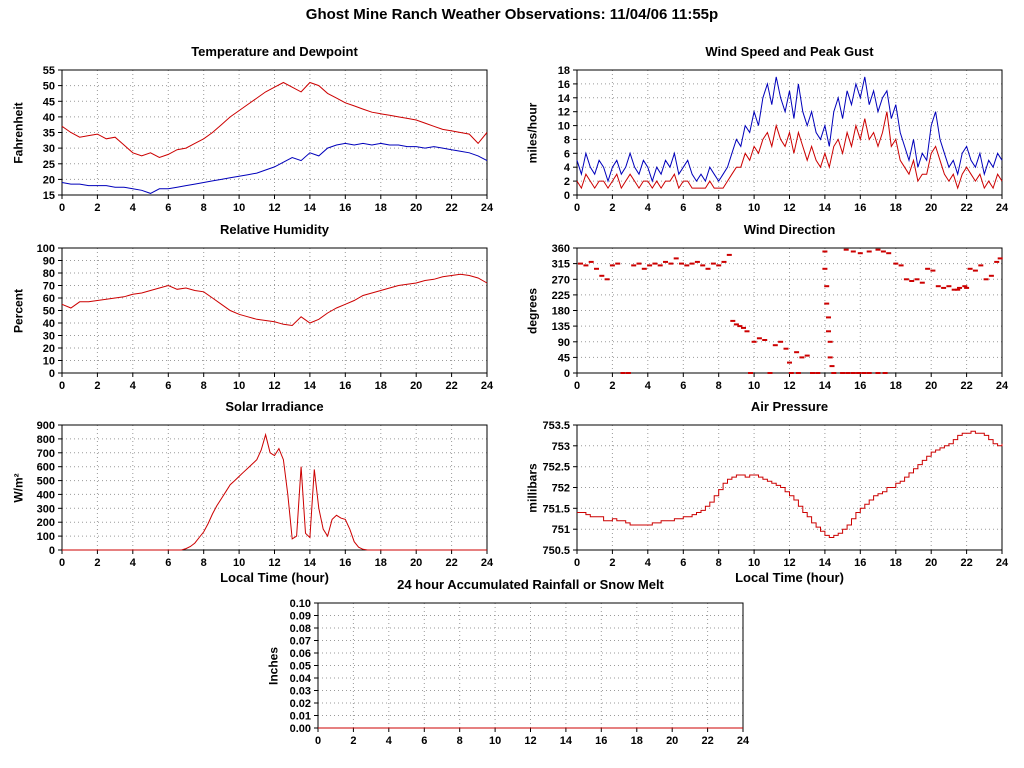  I want to click on svg-text: 600, so click(46, 468).